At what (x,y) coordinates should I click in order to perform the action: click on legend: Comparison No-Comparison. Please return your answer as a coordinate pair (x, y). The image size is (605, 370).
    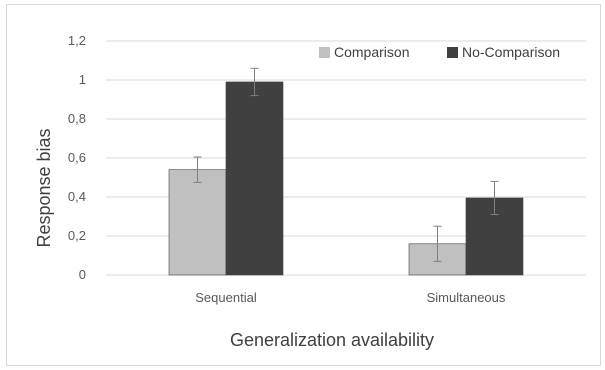
    Looking at the image, I should click on (439, 52).